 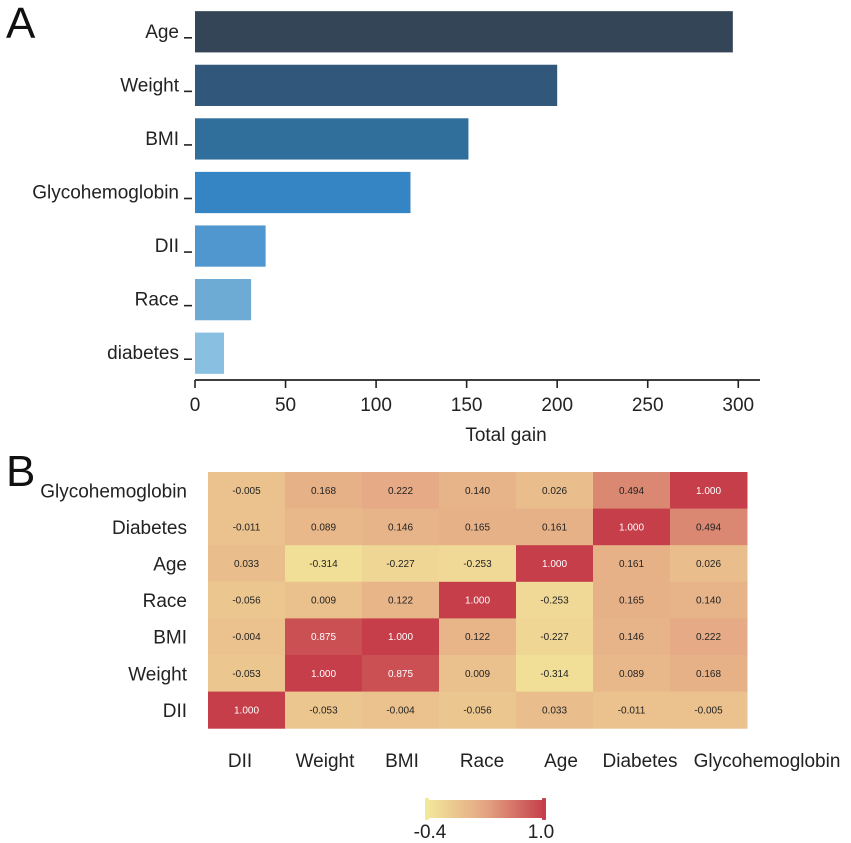 I want to click on heatmap-cell-value: 0.222, so click(x=400, y=491).